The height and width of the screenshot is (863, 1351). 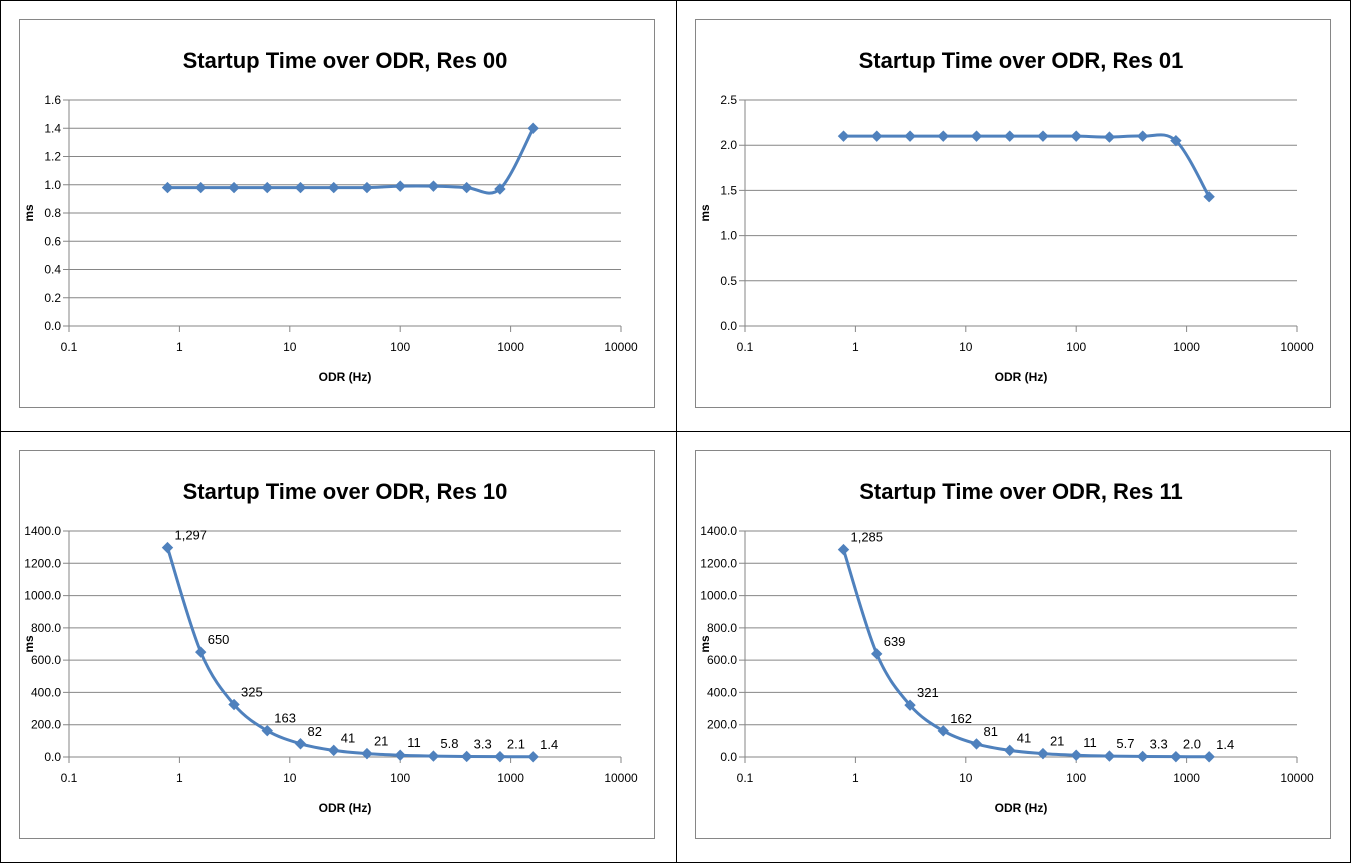 What do you see at coordinates (1076, 347) in the screenshot?
I see `x-tick-label: 100` at bounding box center [1076, 347].